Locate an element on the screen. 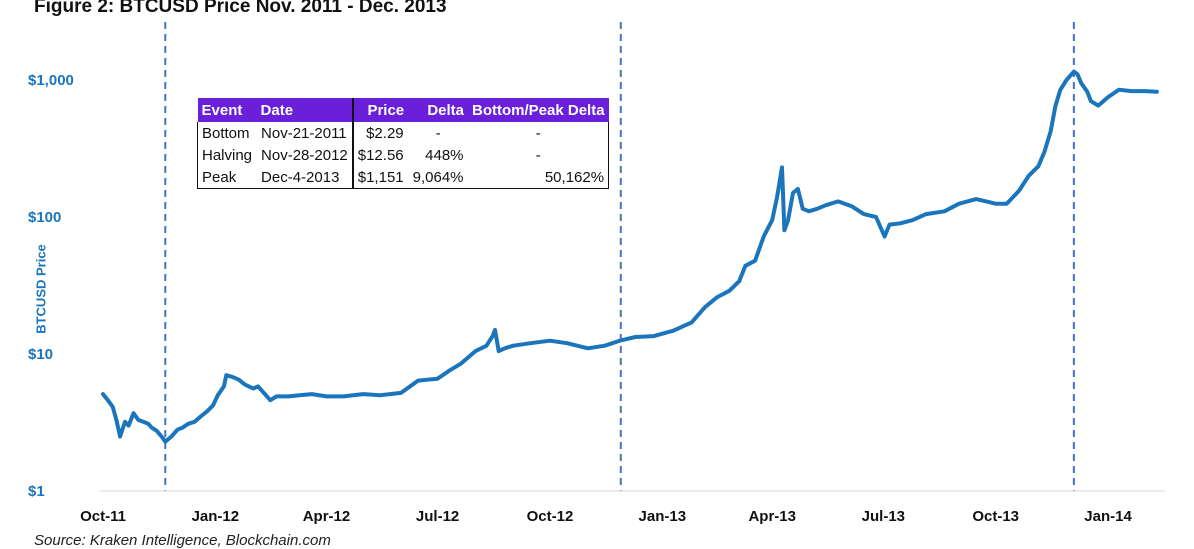 Image resolution: width=1194 pixels, height=549 pixels. x-tick-label: Apr-12 is located at coordinates (327, 516).